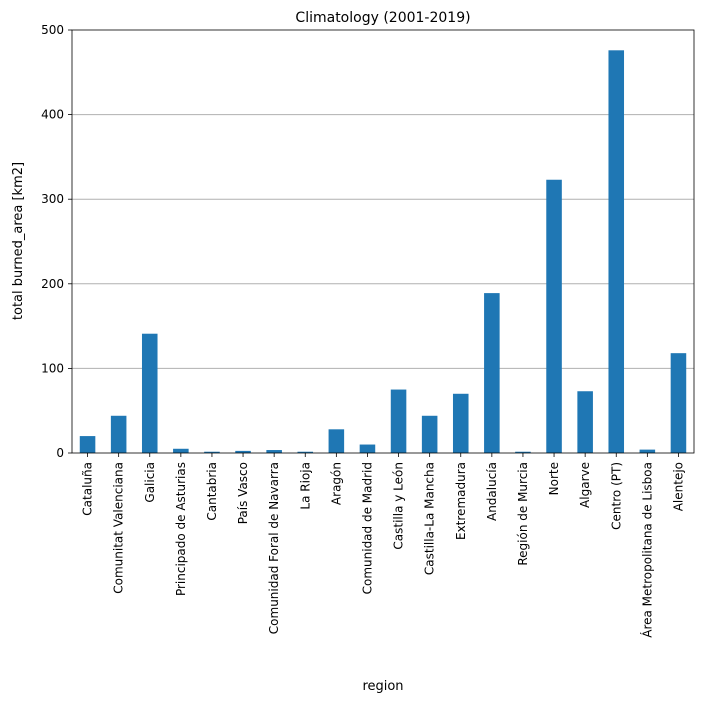  What do you see at coordinates (60, 453) in the screenshot?
I see `y-tick-label: 0` at bounding box center [60, 453].